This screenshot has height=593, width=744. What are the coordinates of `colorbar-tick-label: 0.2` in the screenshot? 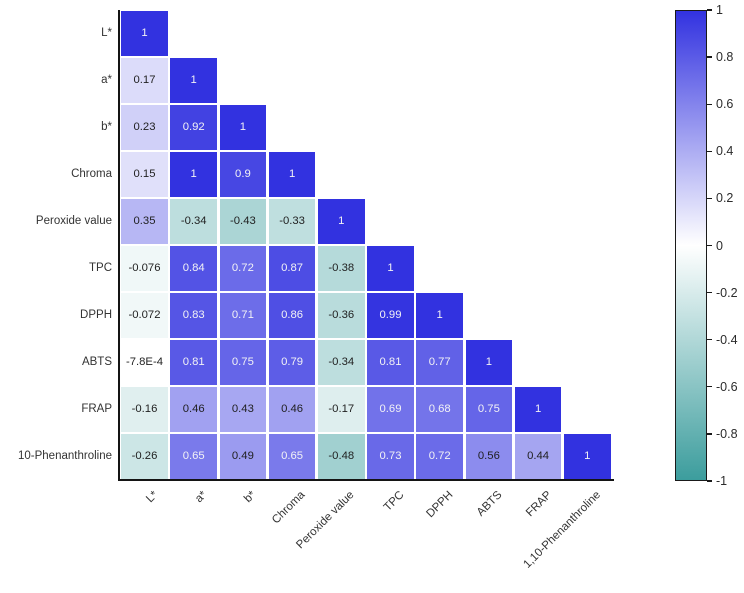 It's located at (725, 198).